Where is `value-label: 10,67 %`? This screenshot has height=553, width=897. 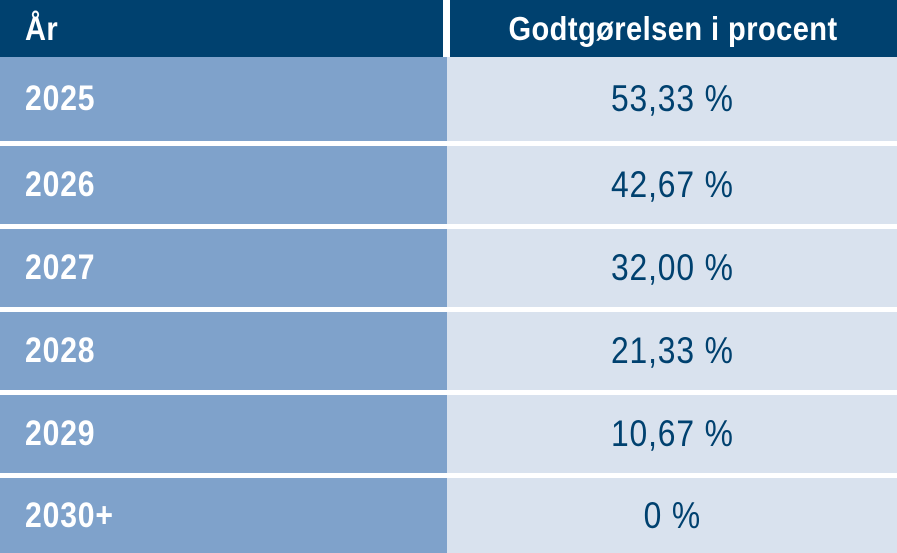
value-label: 10,67 % is located at coordinates (672, 433).